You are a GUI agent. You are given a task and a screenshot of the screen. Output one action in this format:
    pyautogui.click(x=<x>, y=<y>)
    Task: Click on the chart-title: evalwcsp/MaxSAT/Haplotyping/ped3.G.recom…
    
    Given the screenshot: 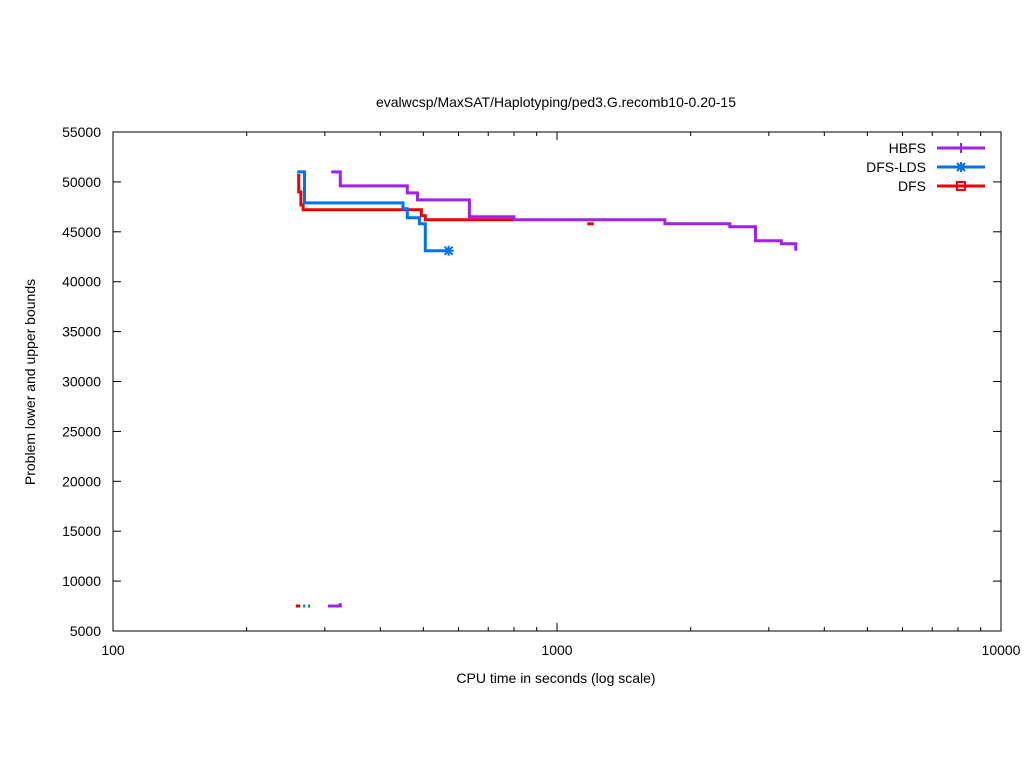 What is the action you would take?
    pyautogui.click(x=556, y=102)
    